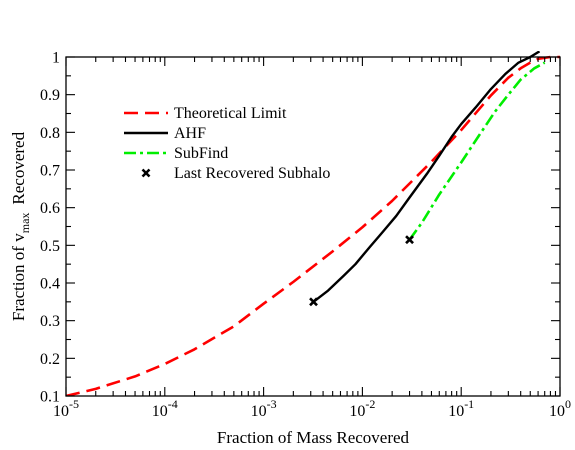 The image size is (575, 450). I want to click on y-tick-label: 0.4, so click(50, 284).